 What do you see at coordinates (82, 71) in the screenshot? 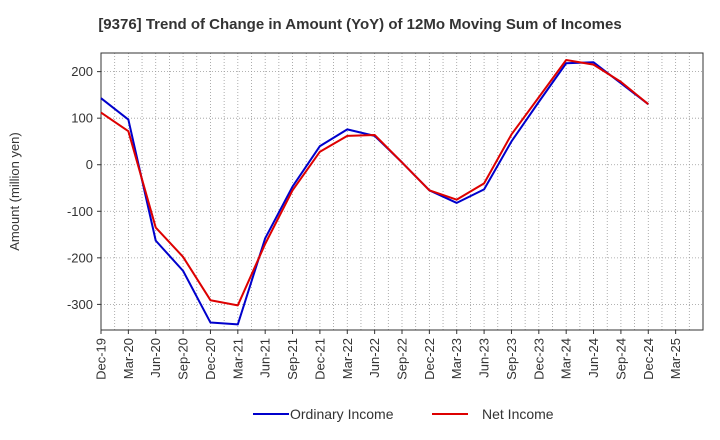
I see `y-tick-label: 200` at bounding box center [82, 71].